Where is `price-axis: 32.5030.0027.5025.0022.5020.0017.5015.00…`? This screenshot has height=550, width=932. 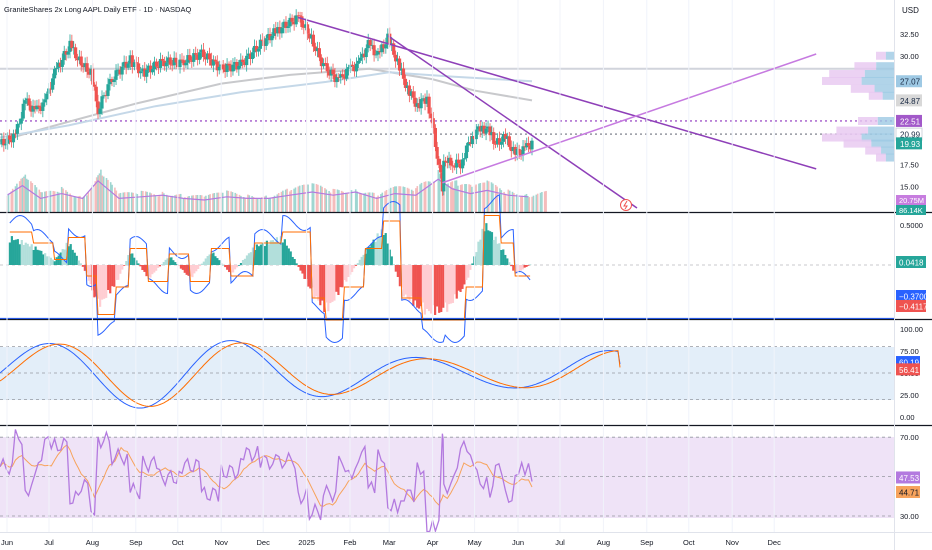 price-axis: 32.5030.0027.5025.0022.5020.0017.5015.00… is located at coordinates (912, 275).